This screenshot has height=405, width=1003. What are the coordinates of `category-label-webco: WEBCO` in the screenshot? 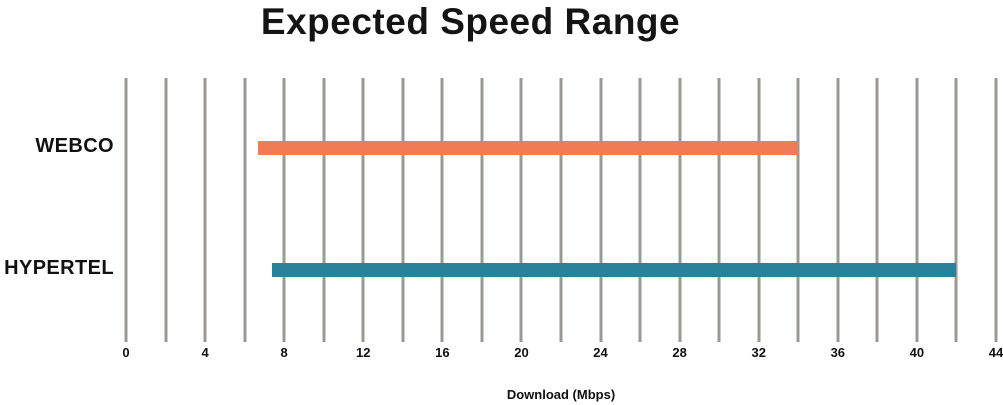 It's located at (74, 146).